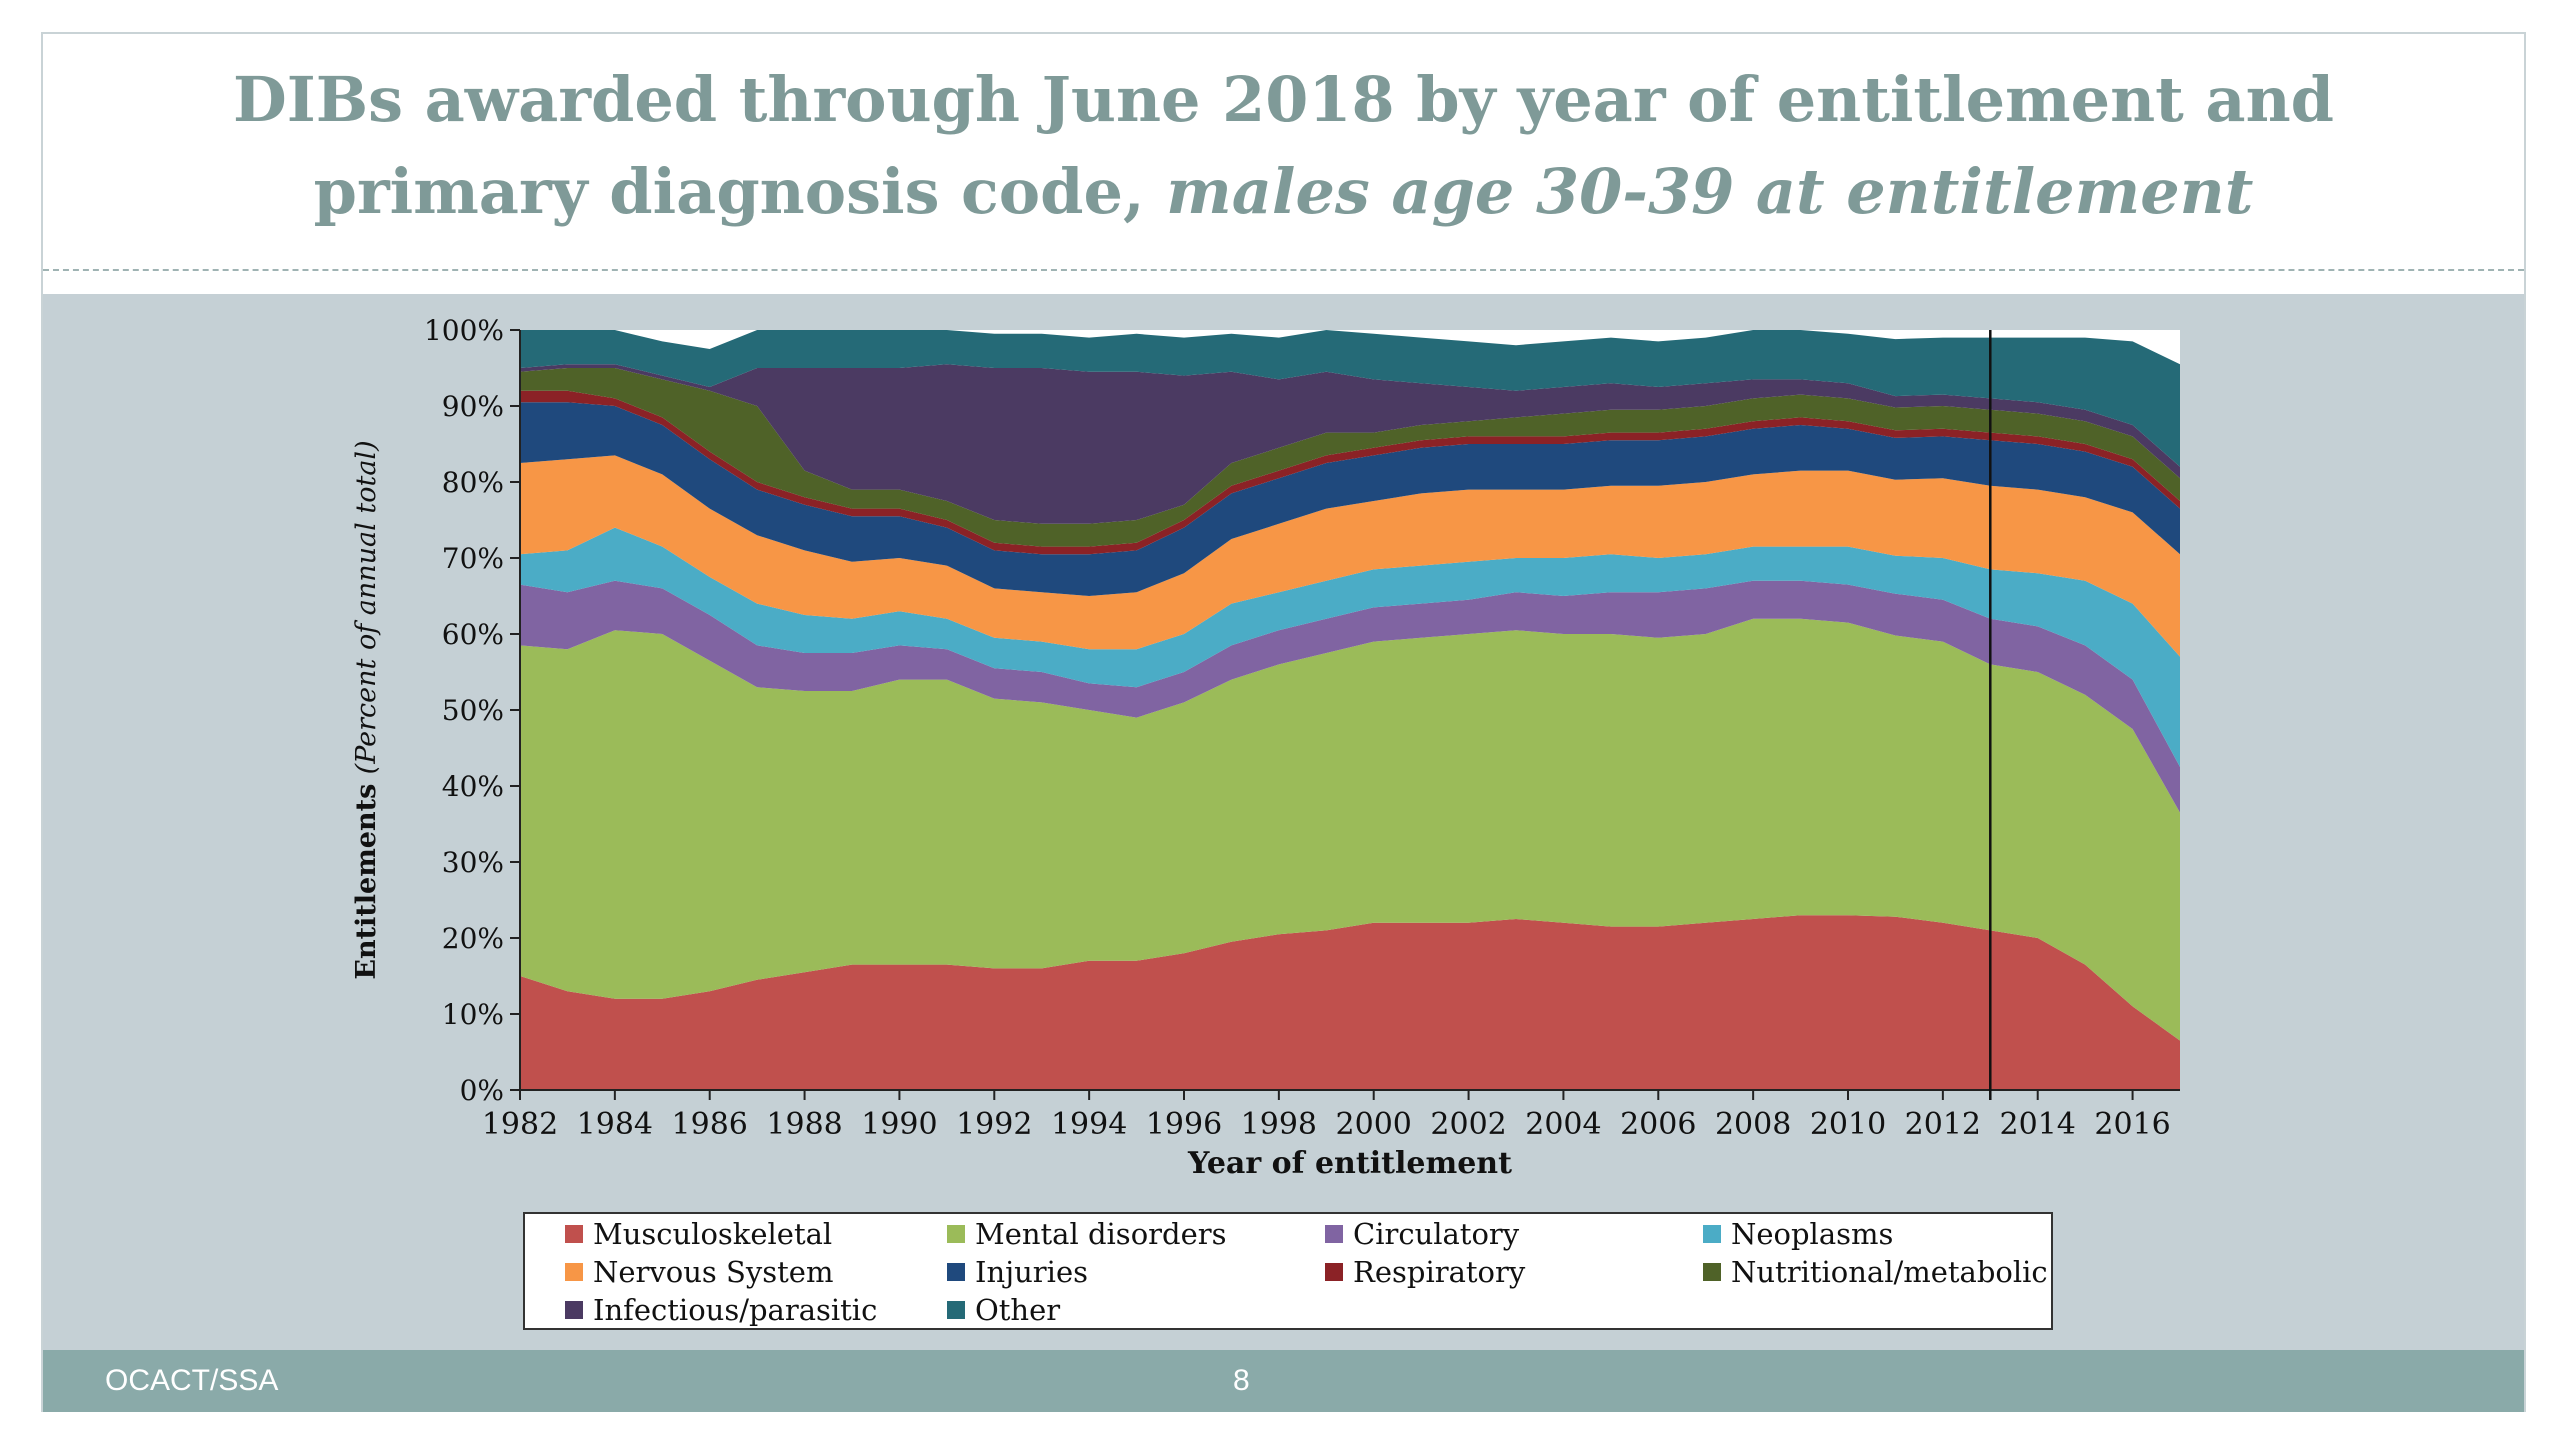 The image size is (2560, 1440). Describe the element at coordinates (729, 191) in the screenshot. I see `title-line-2-plain: primary diagnosis code,` at that location.